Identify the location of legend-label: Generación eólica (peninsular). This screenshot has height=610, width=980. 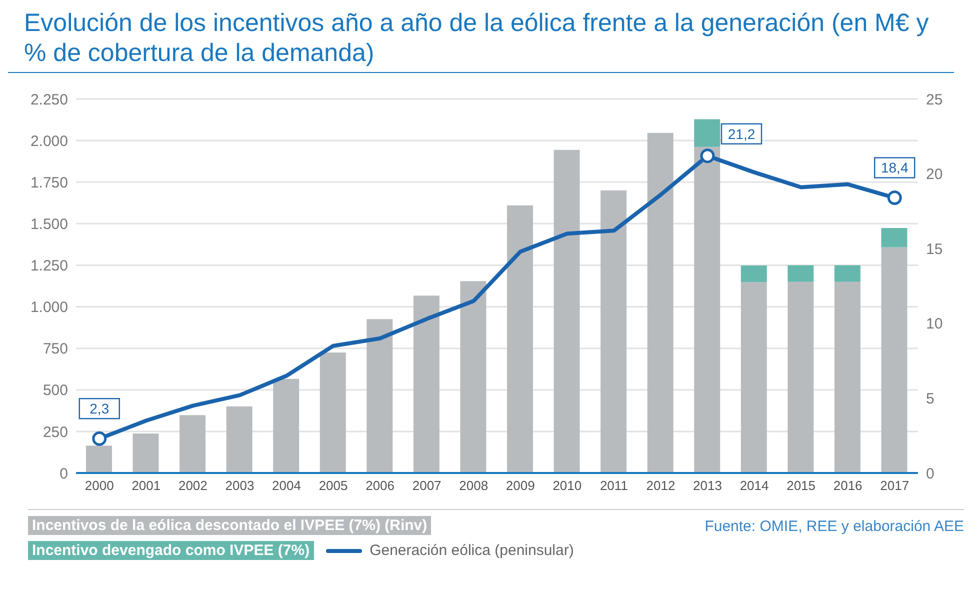
(472, 550).